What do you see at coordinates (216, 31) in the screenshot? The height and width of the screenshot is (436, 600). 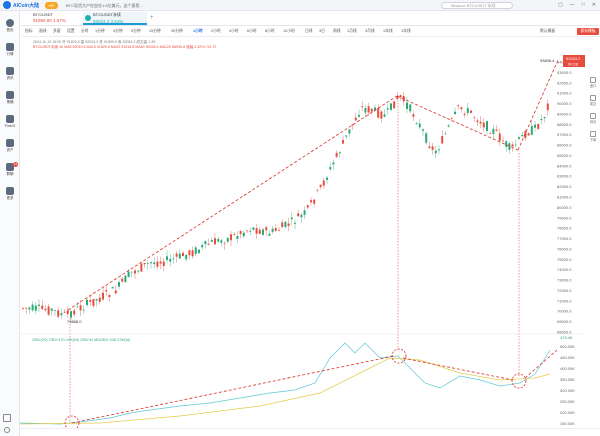 I see `toolbar-item: 2小时` at bounding box center [216, 31].